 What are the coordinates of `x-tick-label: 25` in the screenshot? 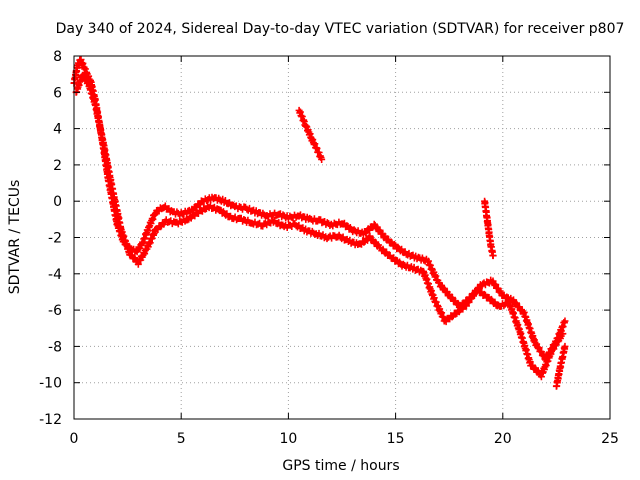 It's located at (610, 439).